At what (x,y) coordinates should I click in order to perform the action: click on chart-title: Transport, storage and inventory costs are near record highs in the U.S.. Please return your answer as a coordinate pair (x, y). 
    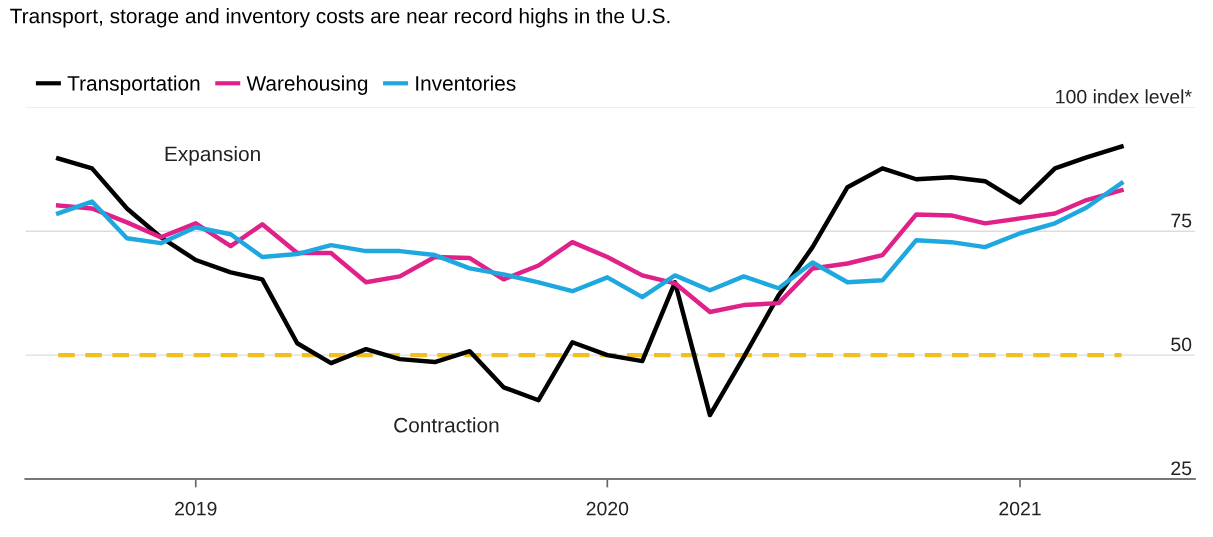
    Looking at the image, I should click on (340, 18).